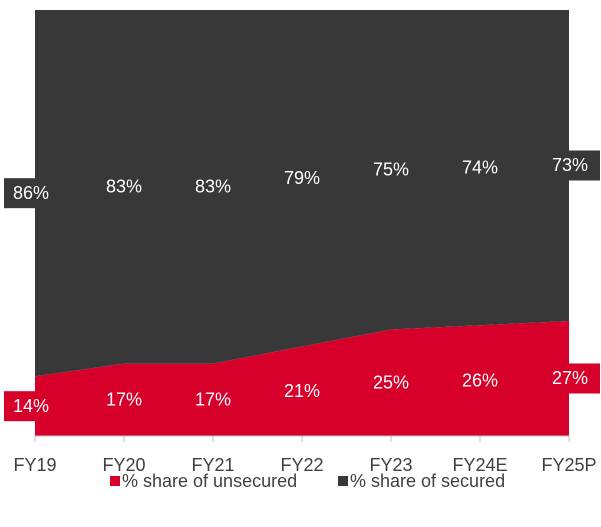 Image resolution: width=601 pixels, height=527 pixels. Describe the element at coordinates (480, 380) in the screenshot. I see `data-label: 26%` at that location.